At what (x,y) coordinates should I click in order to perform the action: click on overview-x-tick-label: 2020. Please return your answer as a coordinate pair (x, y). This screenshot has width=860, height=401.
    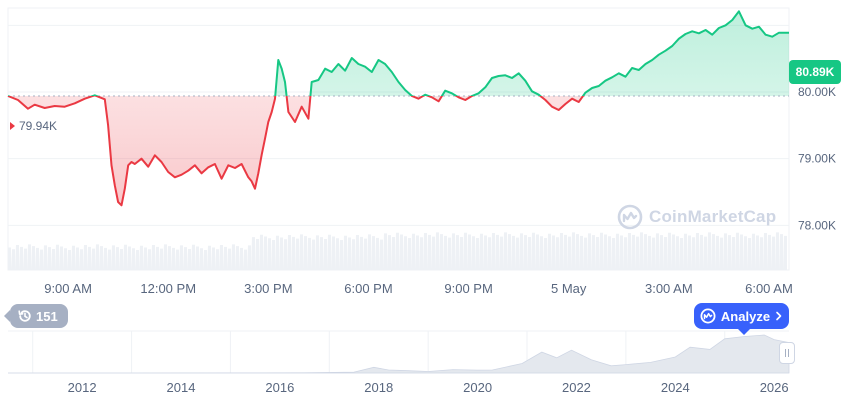
    Looking at the image, I should click on (477, 387).